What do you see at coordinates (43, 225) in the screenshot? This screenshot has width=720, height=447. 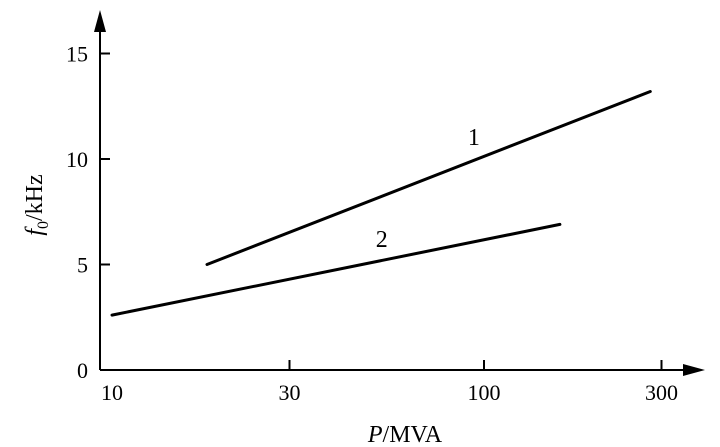 I see `y-axis-label-subscript: 0` at bounding box center [43, 225].